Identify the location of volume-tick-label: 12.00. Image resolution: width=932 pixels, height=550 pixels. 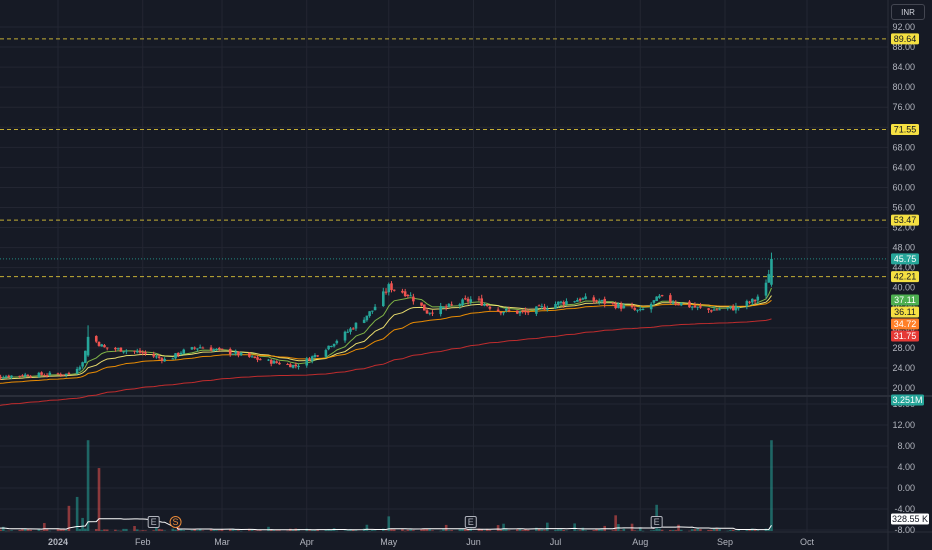
(903, 425).